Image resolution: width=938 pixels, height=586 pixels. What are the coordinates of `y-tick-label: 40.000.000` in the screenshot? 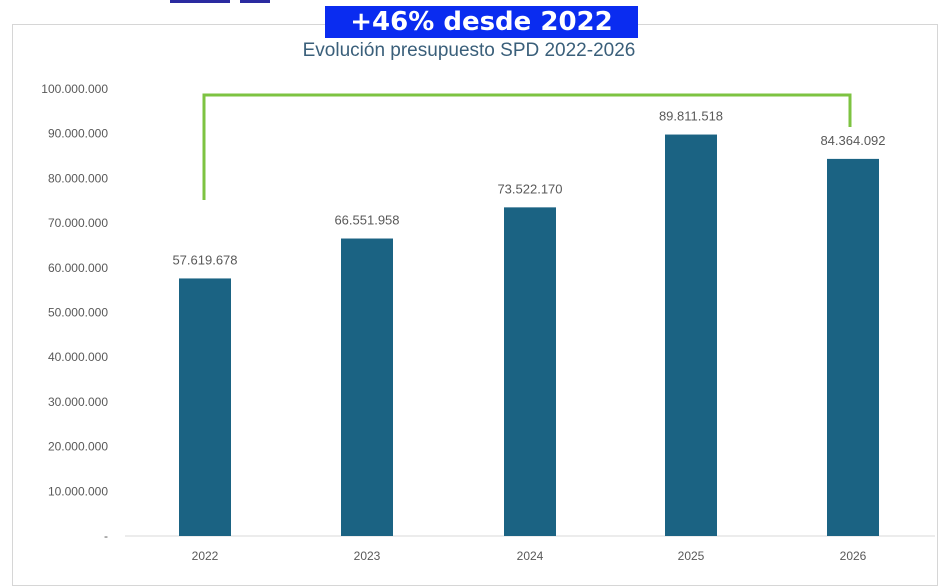 It's located at (78, 357).